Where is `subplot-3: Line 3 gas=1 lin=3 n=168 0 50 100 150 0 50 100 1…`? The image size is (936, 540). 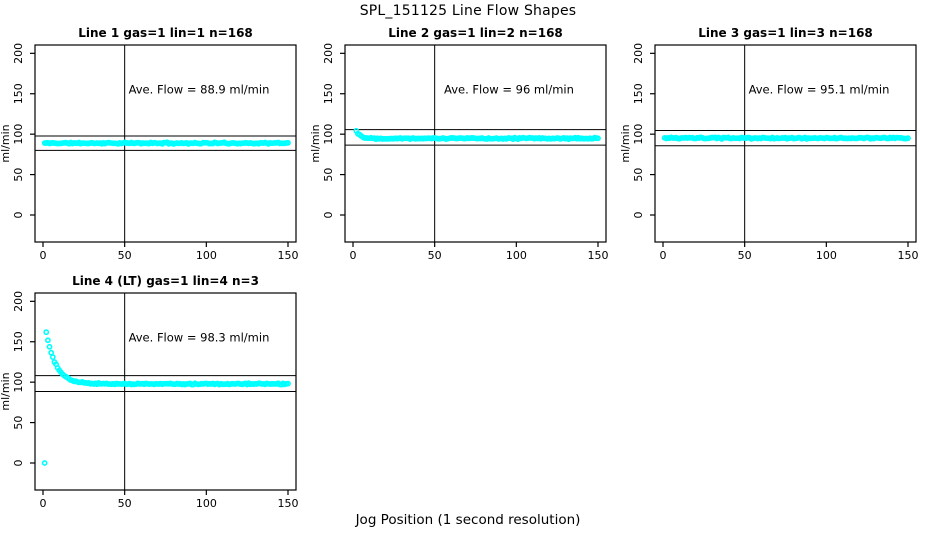 subplot-3: Line 3 gas=1 lin=3 n=168 0 50 100 150 0 50 100 1… is located at coordinates (769, 144).